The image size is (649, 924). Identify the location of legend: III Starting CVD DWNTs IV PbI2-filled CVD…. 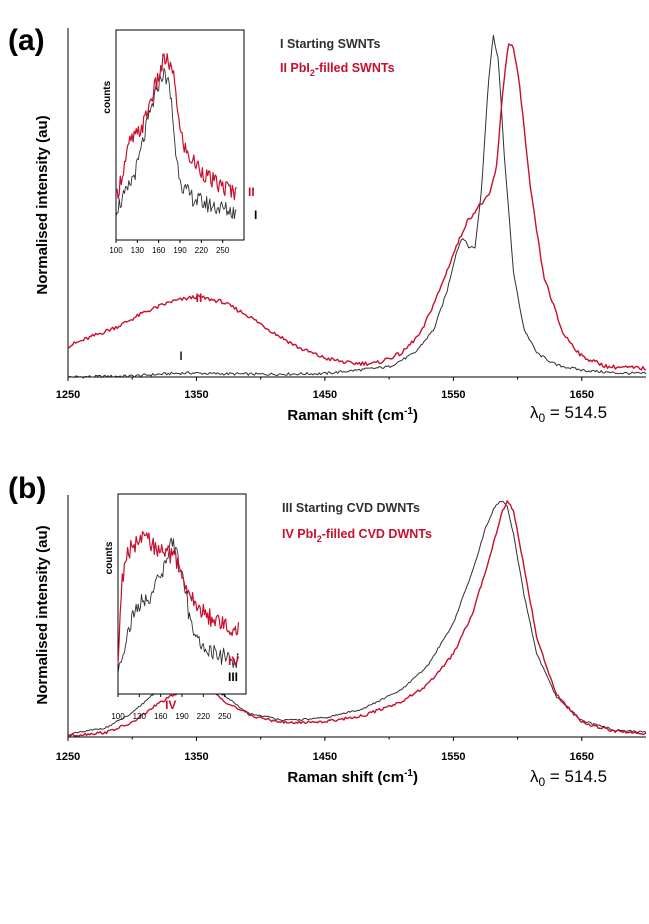
(357, 522).